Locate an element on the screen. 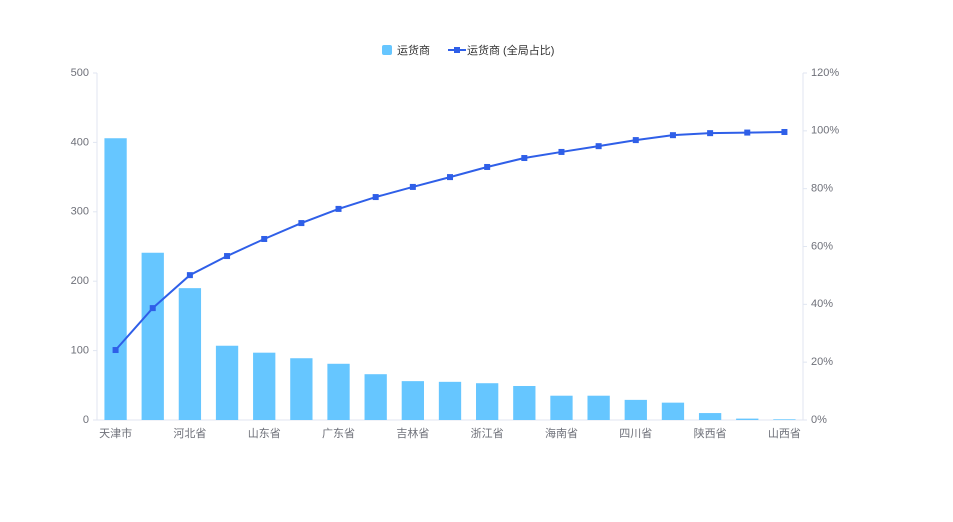 The height and width of the screenshot is (522, 953). legend-text: 运货商 (全局占比) is located at coordinates (510, 50).